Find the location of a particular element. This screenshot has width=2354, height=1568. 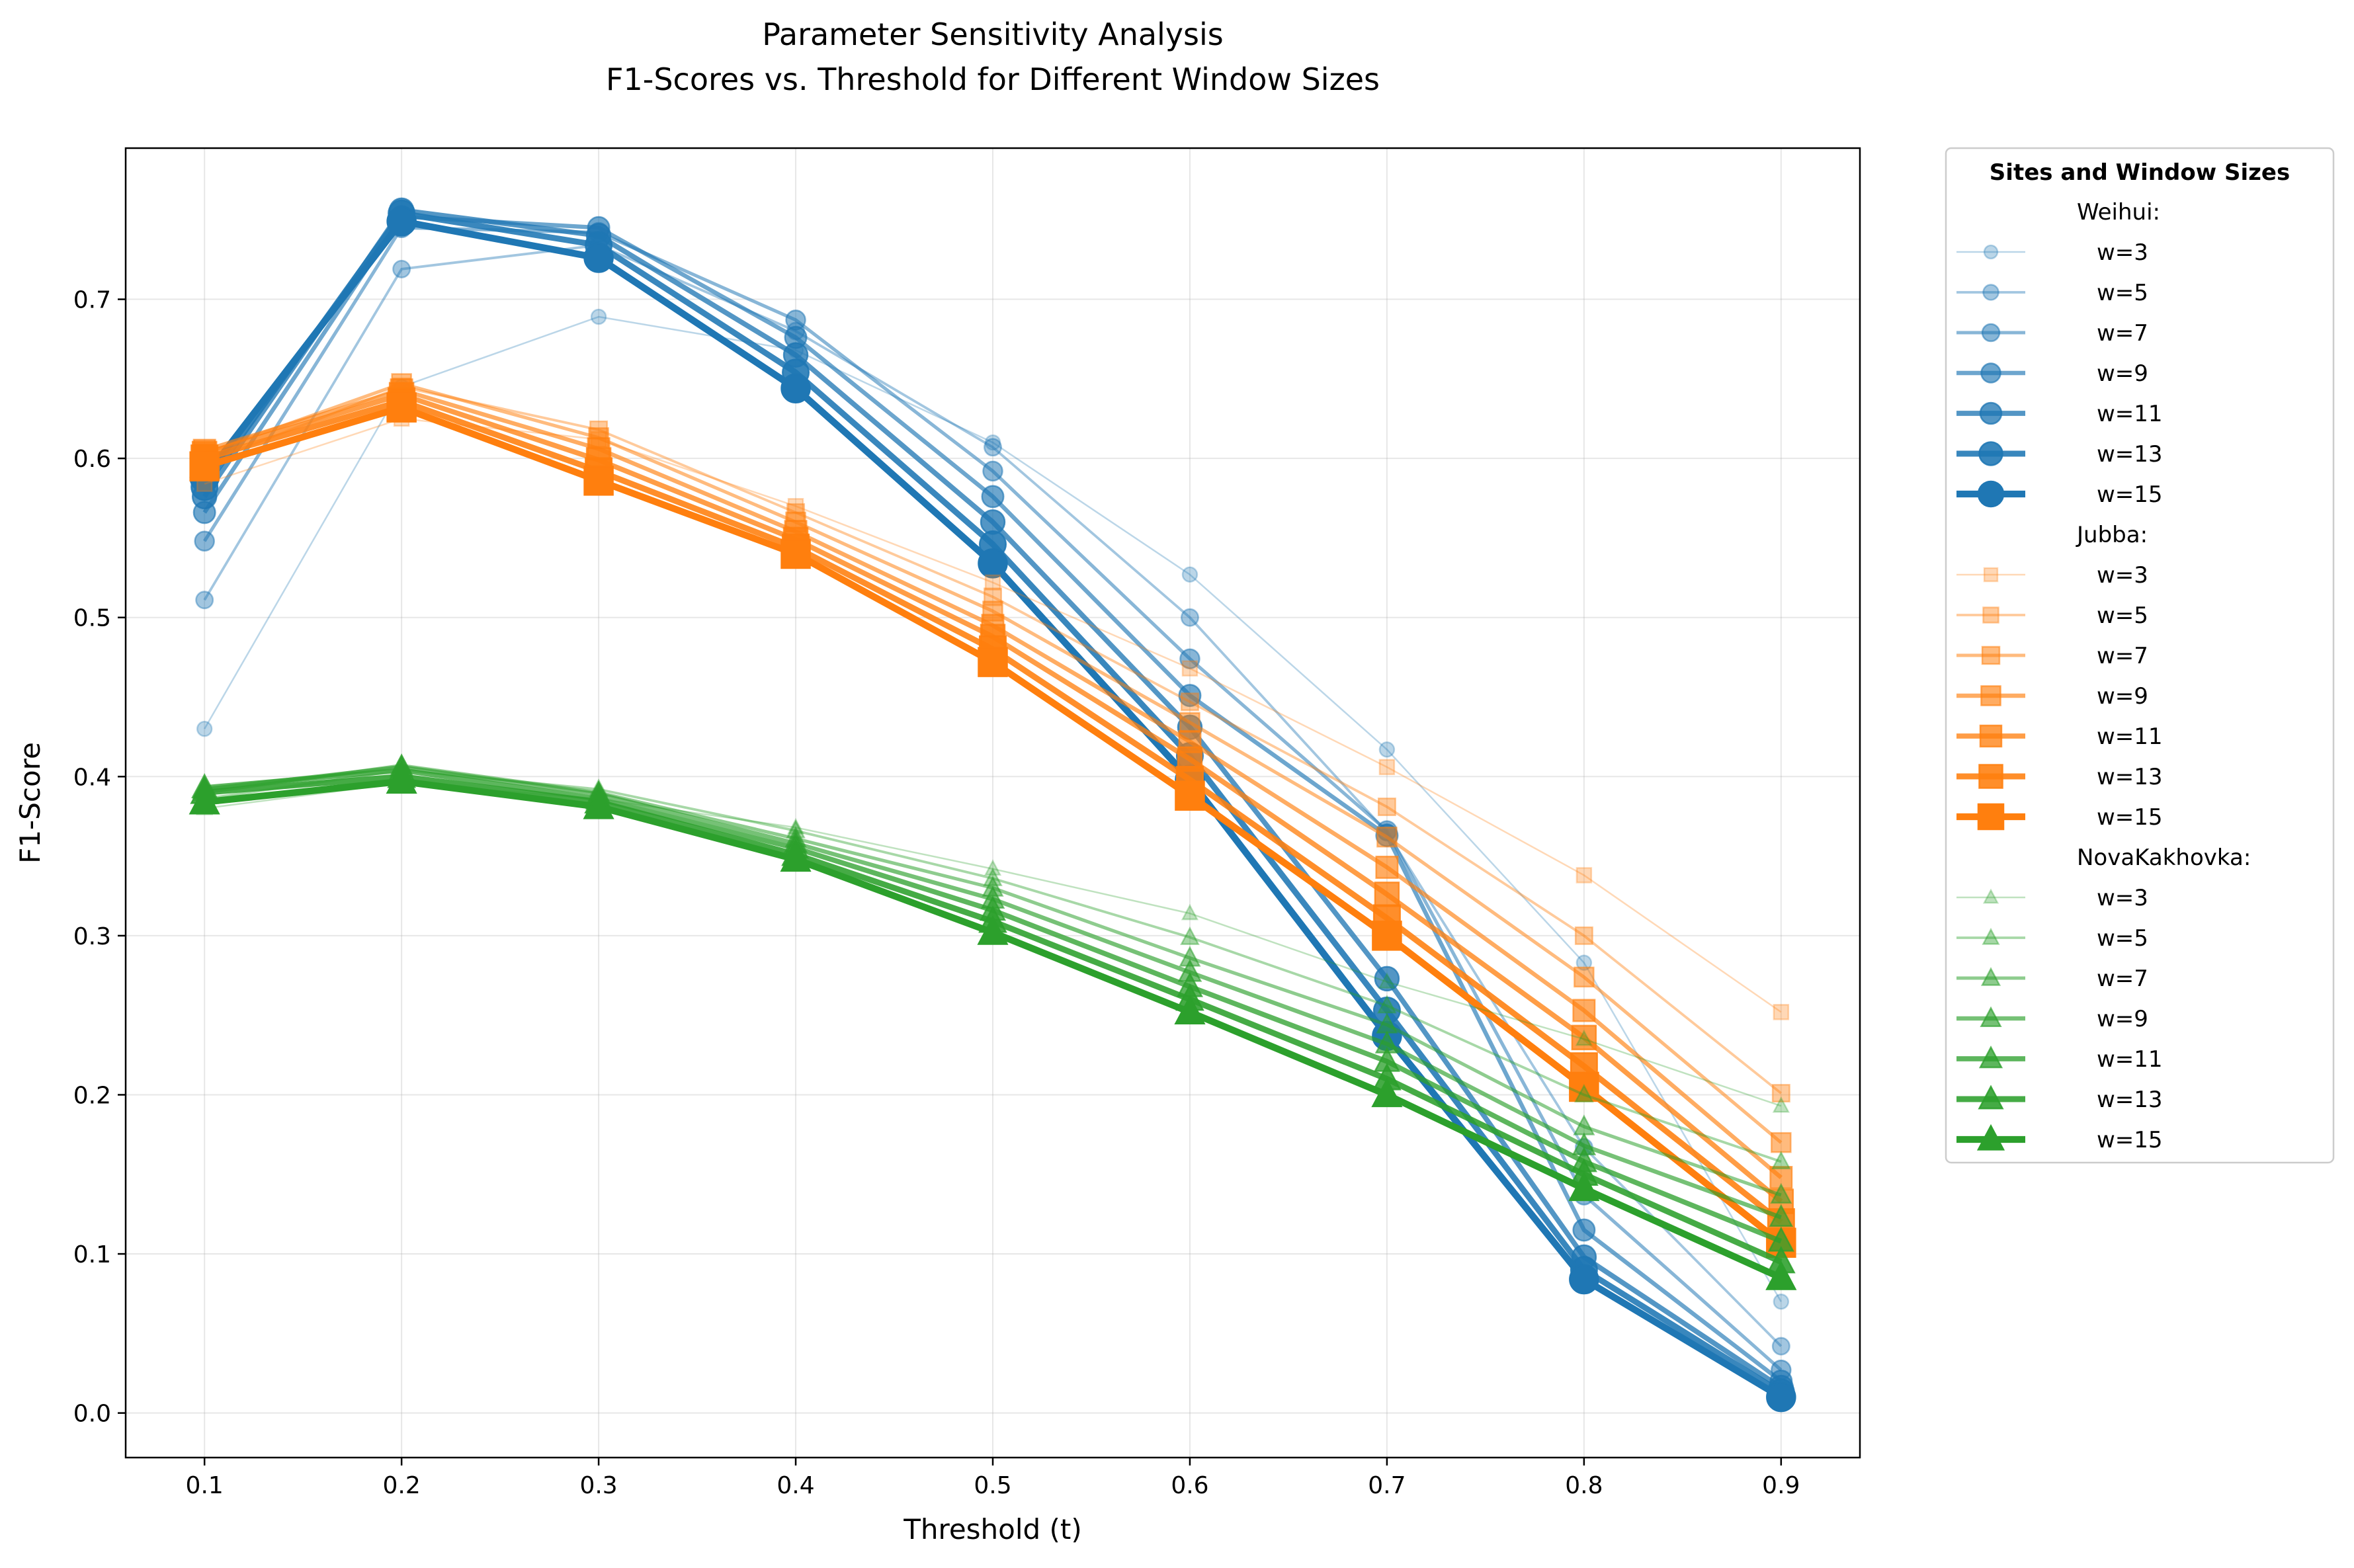

legend-frame is located at coordinates (2140, 655).